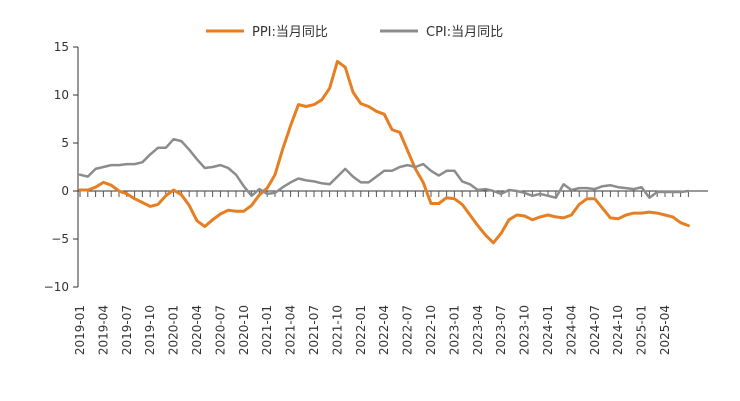 Image resolution: width=740 pixels, height=401 pixels. I want to click on x-tick-label: 2024-07, so click(595, 330).